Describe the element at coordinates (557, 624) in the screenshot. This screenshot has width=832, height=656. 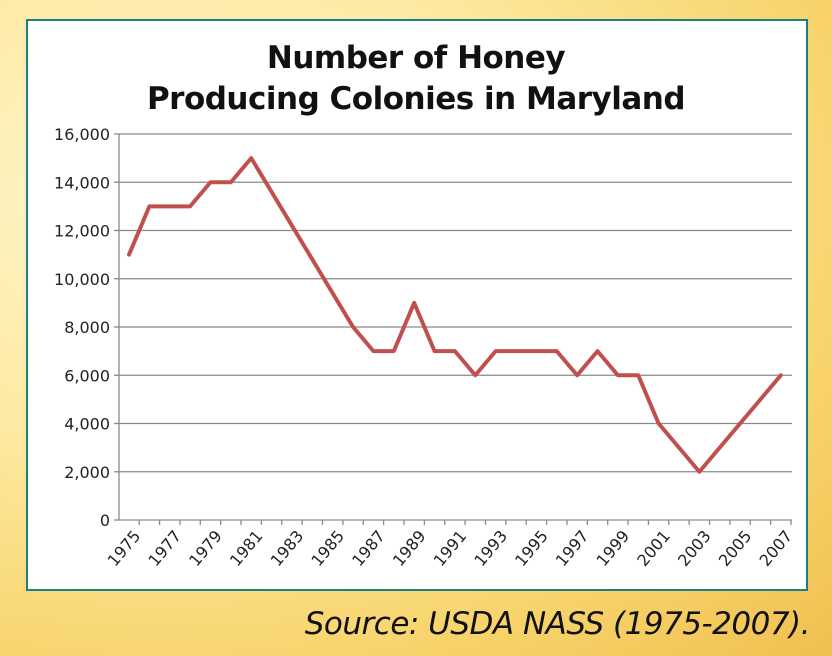
I see `source-note: Source: USDA NASS (1975-2007).` at that location.